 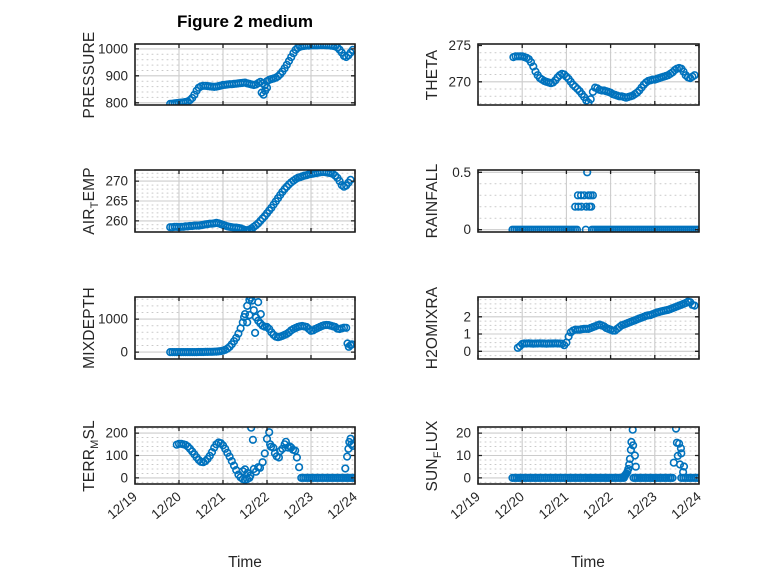 What do you see at coordinates (432, 74) in the screenshot?
I see `ylabel-text: THETA` at bounding box center [432, 74].